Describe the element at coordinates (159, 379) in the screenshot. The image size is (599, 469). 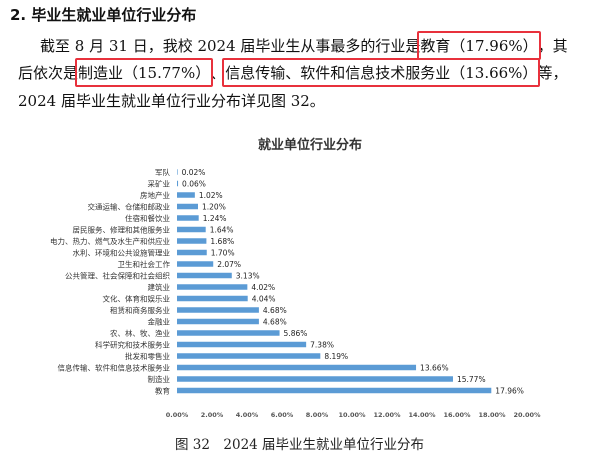
I see `category-label: 制造业` at that location.